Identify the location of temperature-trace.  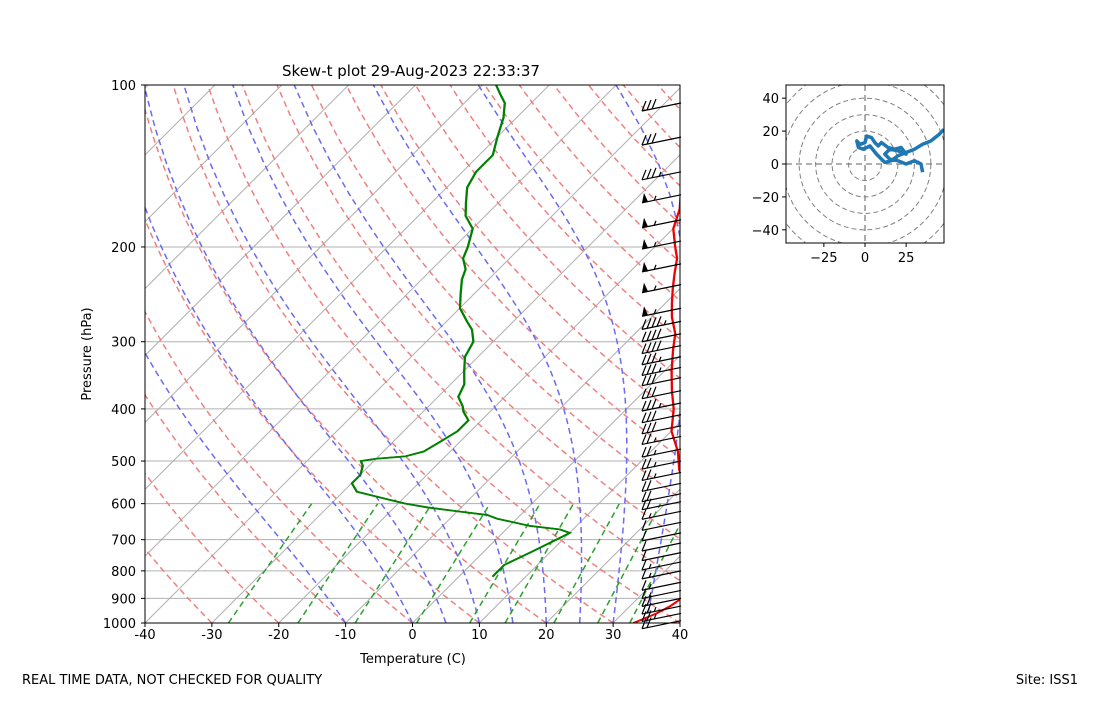
(668, 354).